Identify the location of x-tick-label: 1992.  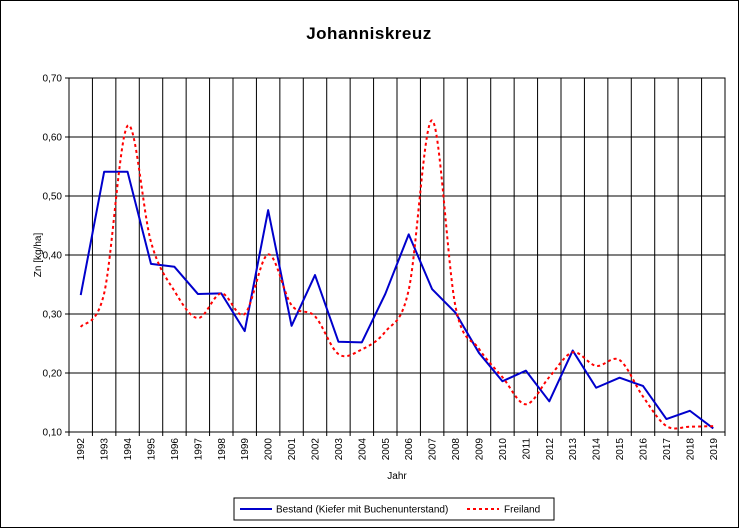
(81, 449).